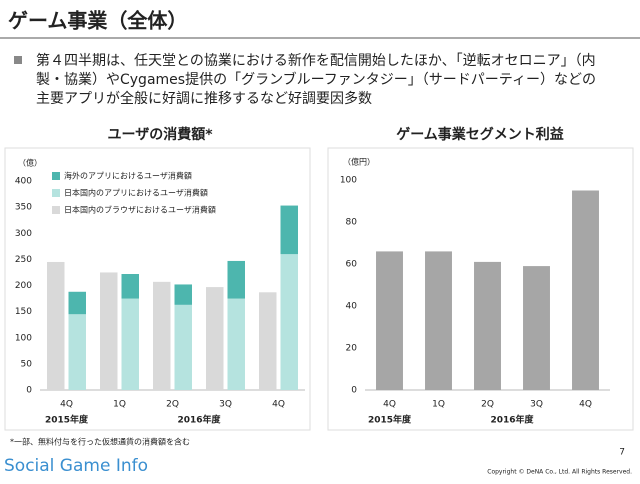  I want to click on y-tick-label: 200, so click(23, 286).